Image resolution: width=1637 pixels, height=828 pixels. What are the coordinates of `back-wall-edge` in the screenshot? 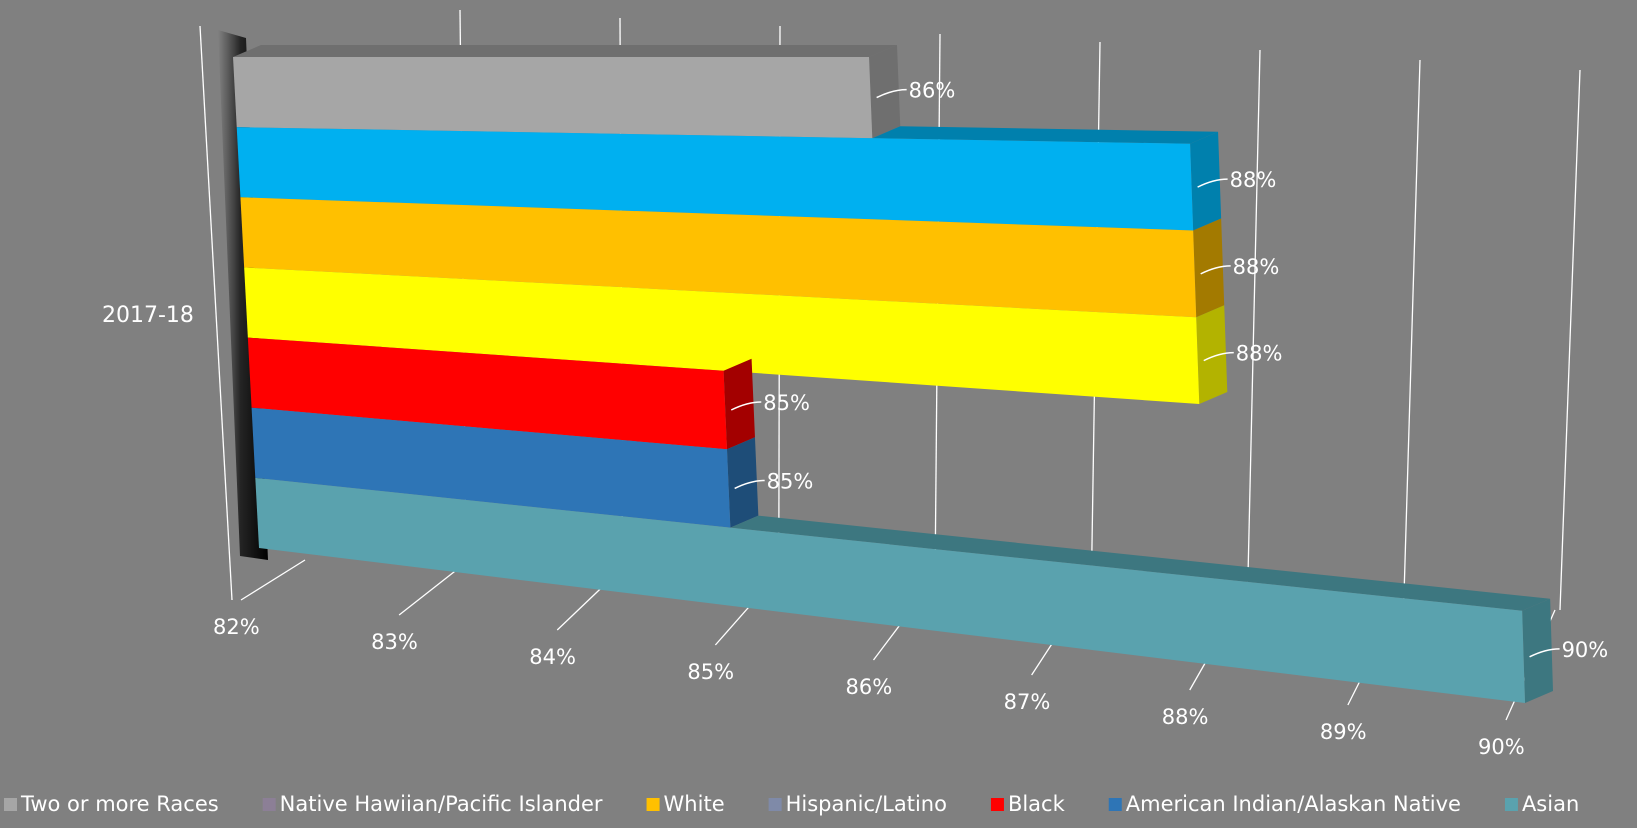 It's located at (216, 313).